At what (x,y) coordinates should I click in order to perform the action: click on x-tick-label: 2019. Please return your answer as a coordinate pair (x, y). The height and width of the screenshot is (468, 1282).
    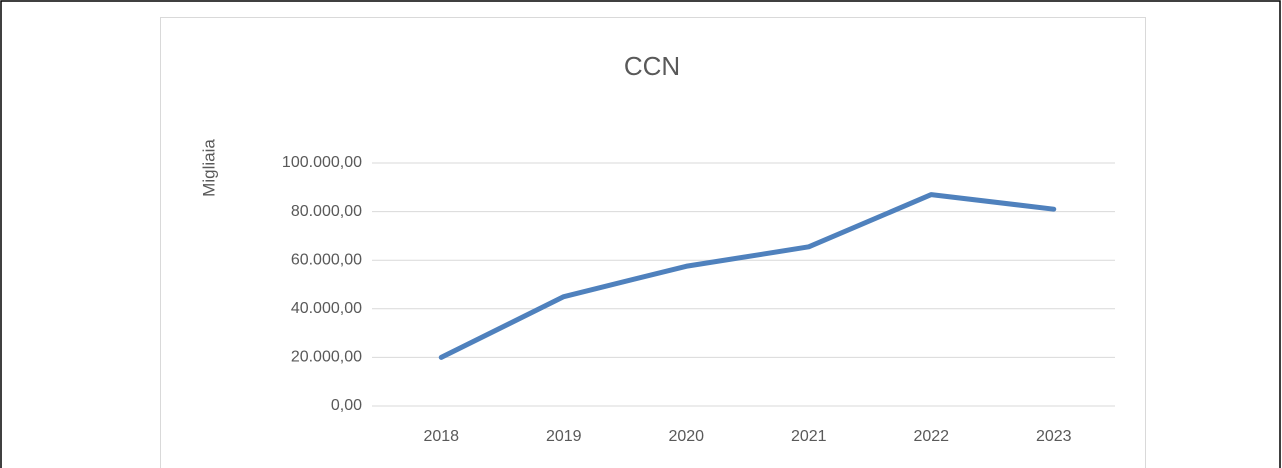
    Looking at the image, I should click on (564, 436).